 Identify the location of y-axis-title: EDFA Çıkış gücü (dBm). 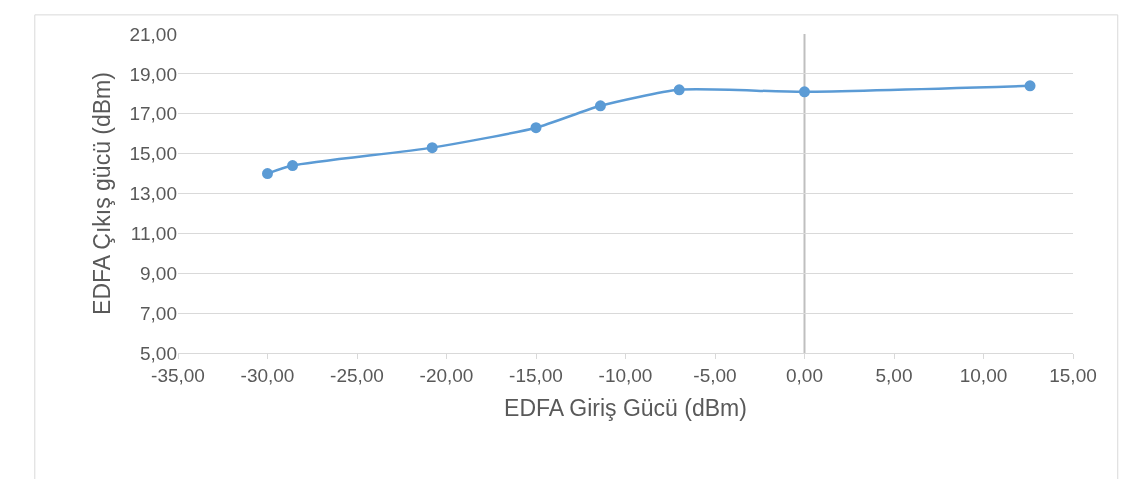
(101, 193).